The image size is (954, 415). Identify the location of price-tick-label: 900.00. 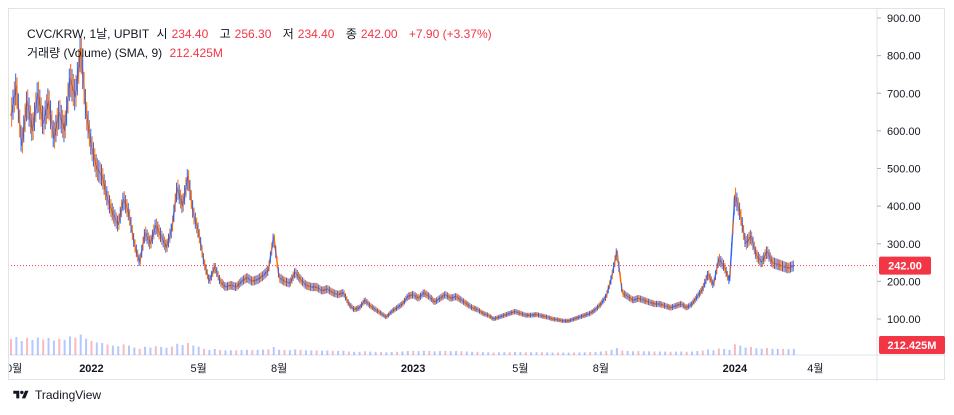
(904, 19).